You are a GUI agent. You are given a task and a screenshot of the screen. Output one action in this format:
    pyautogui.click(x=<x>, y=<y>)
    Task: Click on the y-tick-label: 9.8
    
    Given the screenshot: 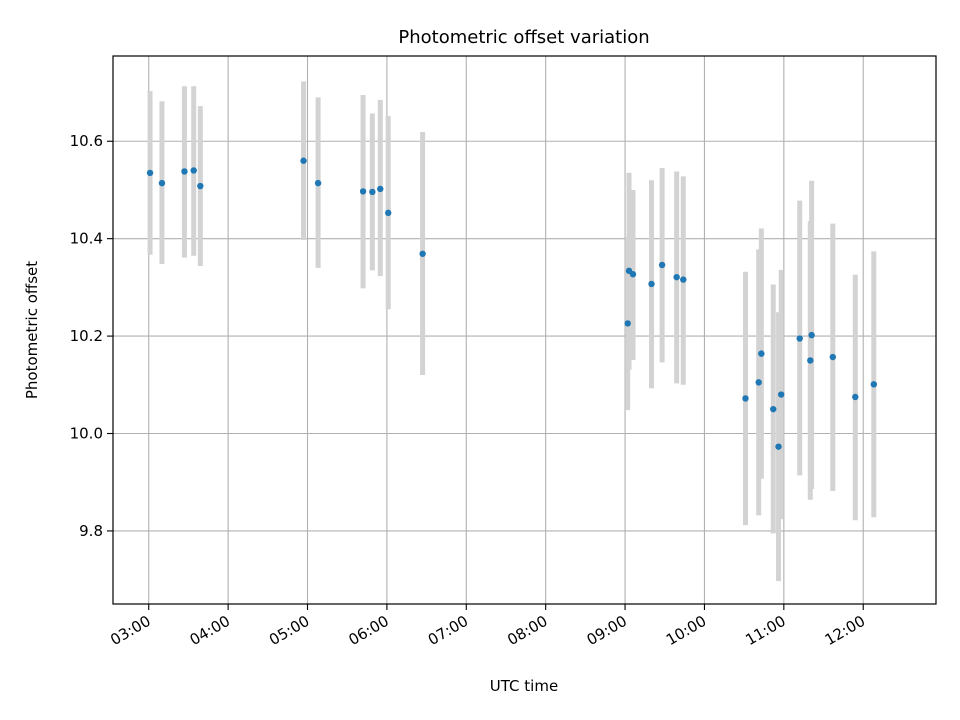 What is the action you would take?
    pyautogui.click(x=91, y=531)
    